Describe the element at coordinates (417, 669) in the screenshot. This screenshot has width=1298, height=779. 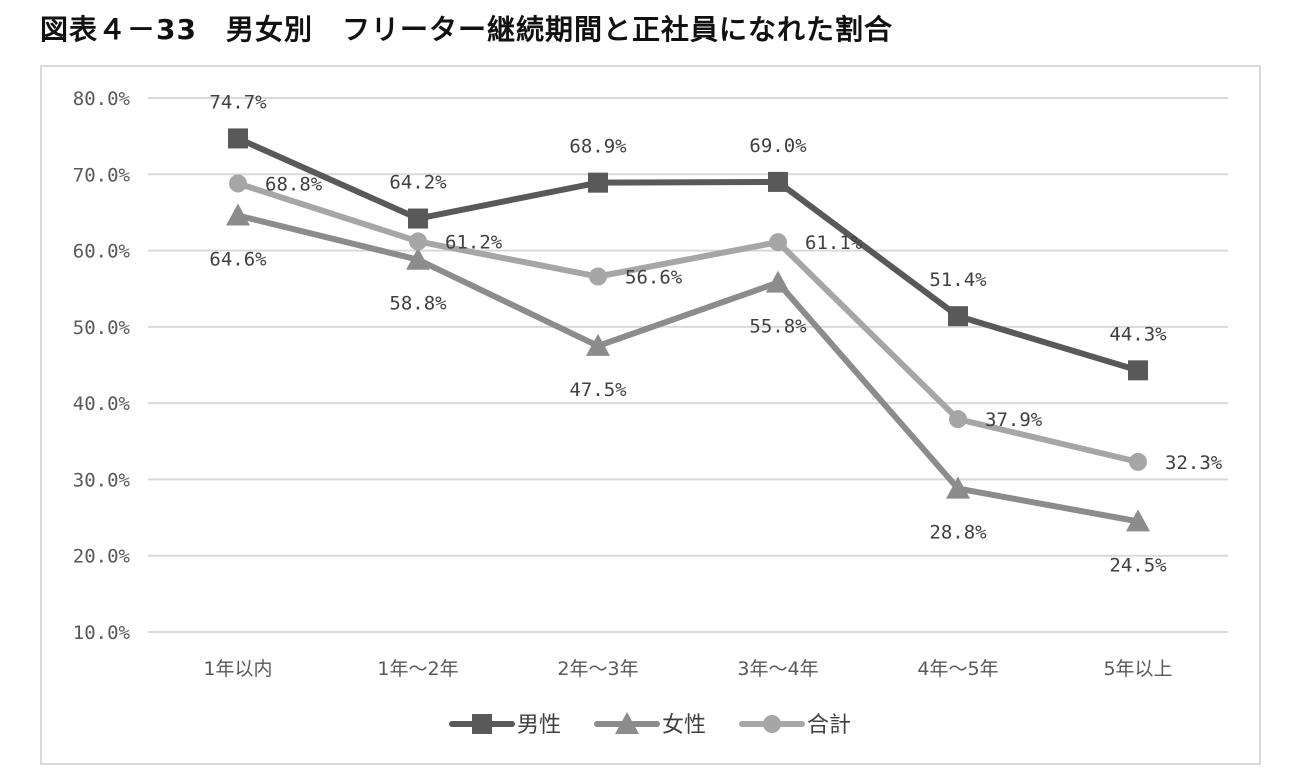
I see `x-tick-label: 1年～2年` at that location.